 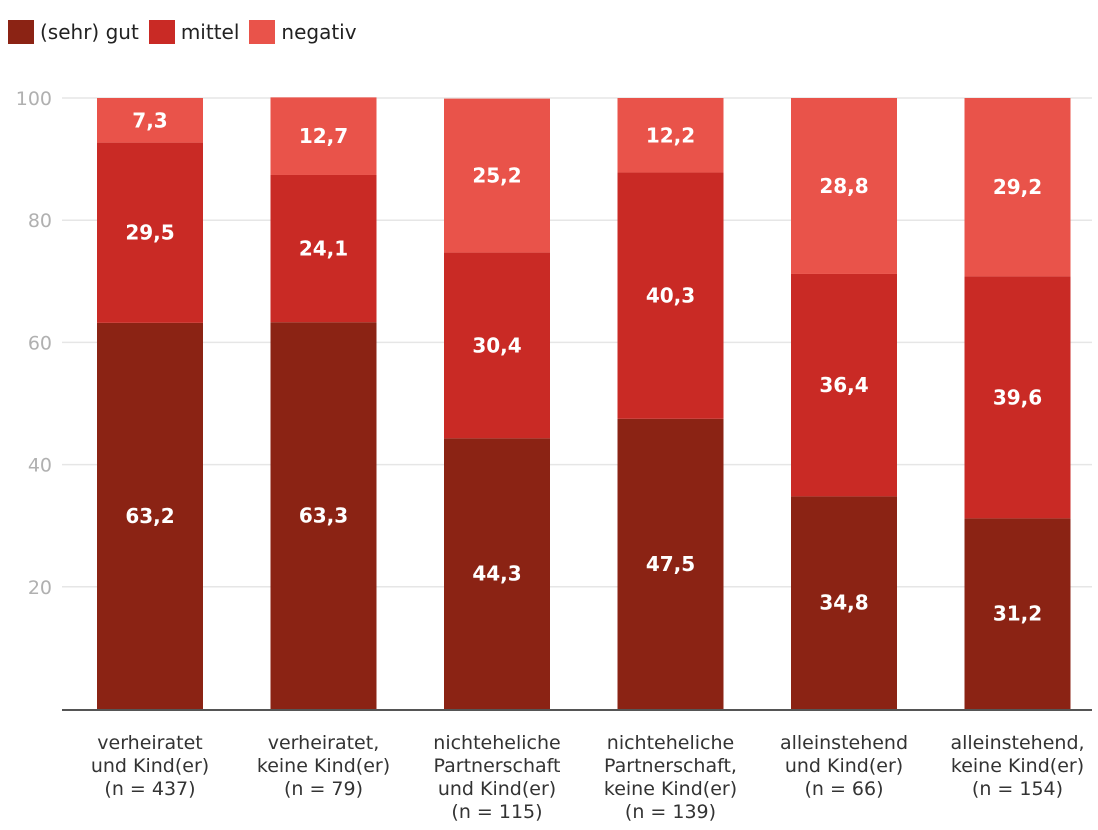 What do you see at coordinates (323, 789) in the screenshot?
I see `category-label-line: (n = 79)` at bounding box center [323, 789].